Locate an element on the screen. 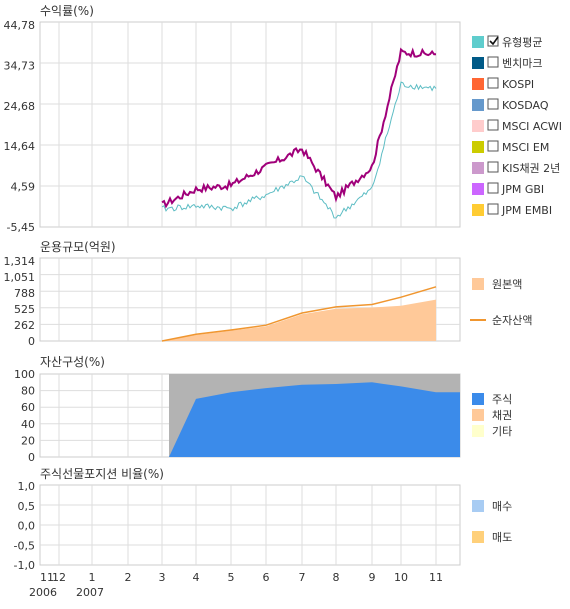  net-asset-line is located at coordinates (299, 314).